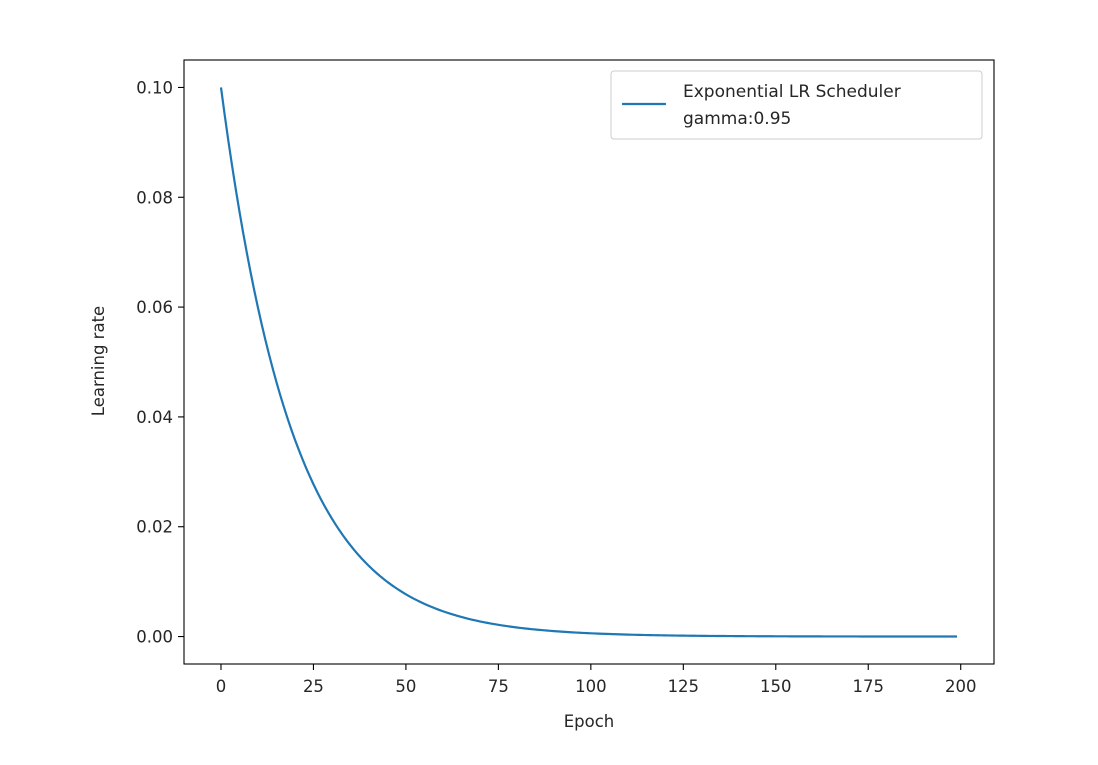 This screenshot has height=765, width=1098. Describe the element at coordinates (737, 119) in the screenshot. I see `legend-series-param: gamma:0.95` at that location.